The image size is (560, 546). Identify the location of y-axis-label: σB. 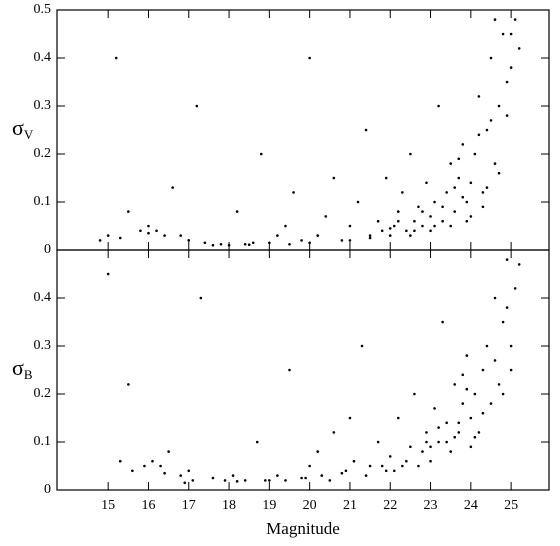
(22, 368).